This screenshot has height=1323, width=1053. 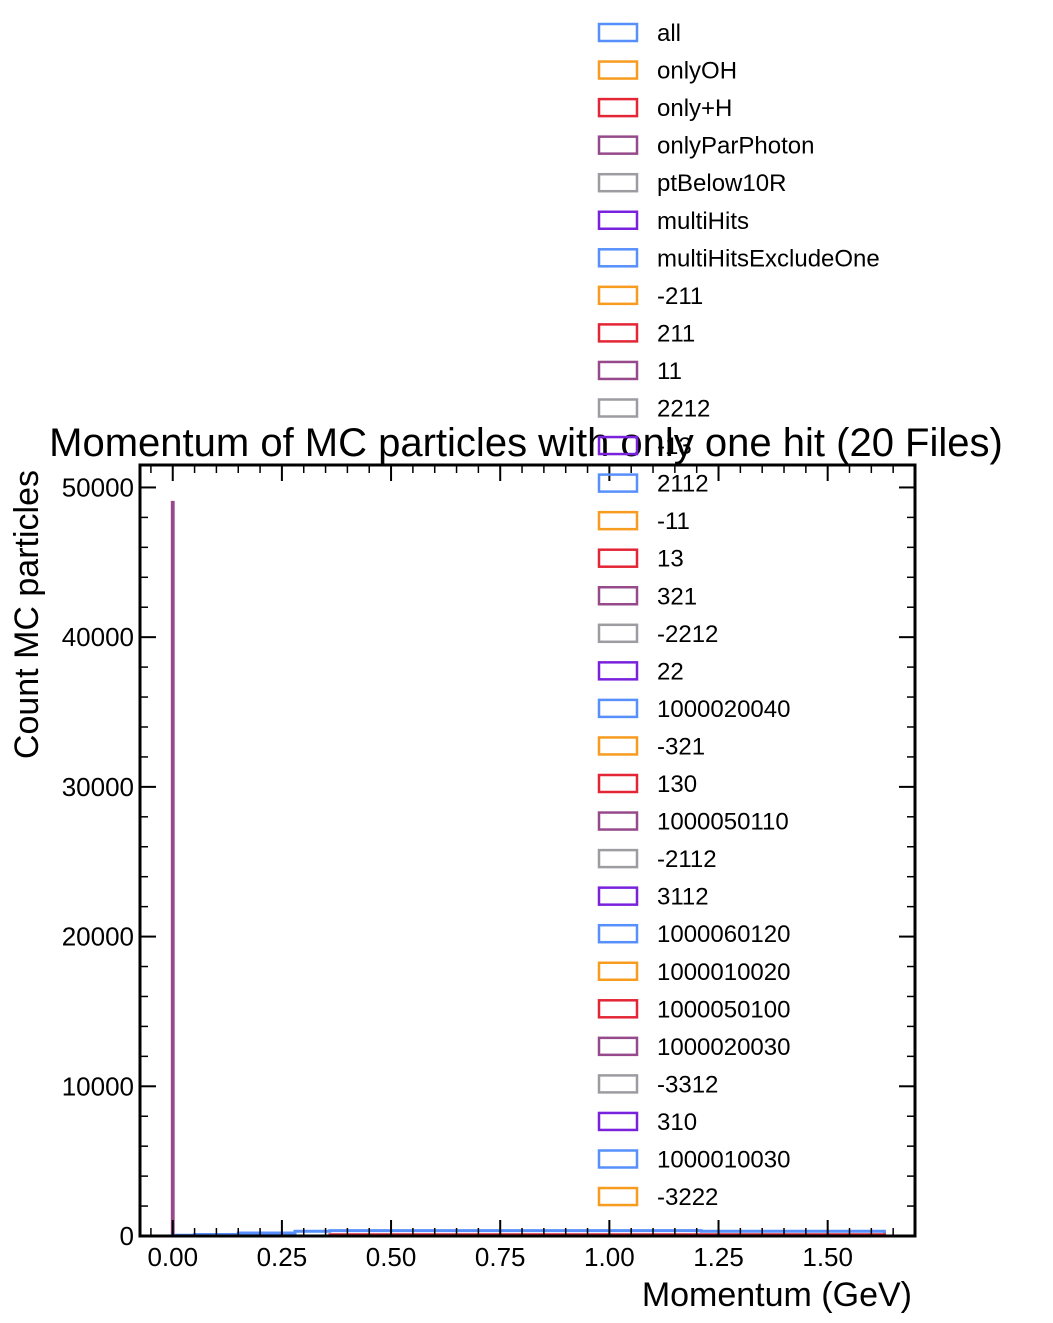 What do you see at coordinates (683, 897) in the screenshot?
I see `legend-label: 3112` at bounding box center [683, 897].